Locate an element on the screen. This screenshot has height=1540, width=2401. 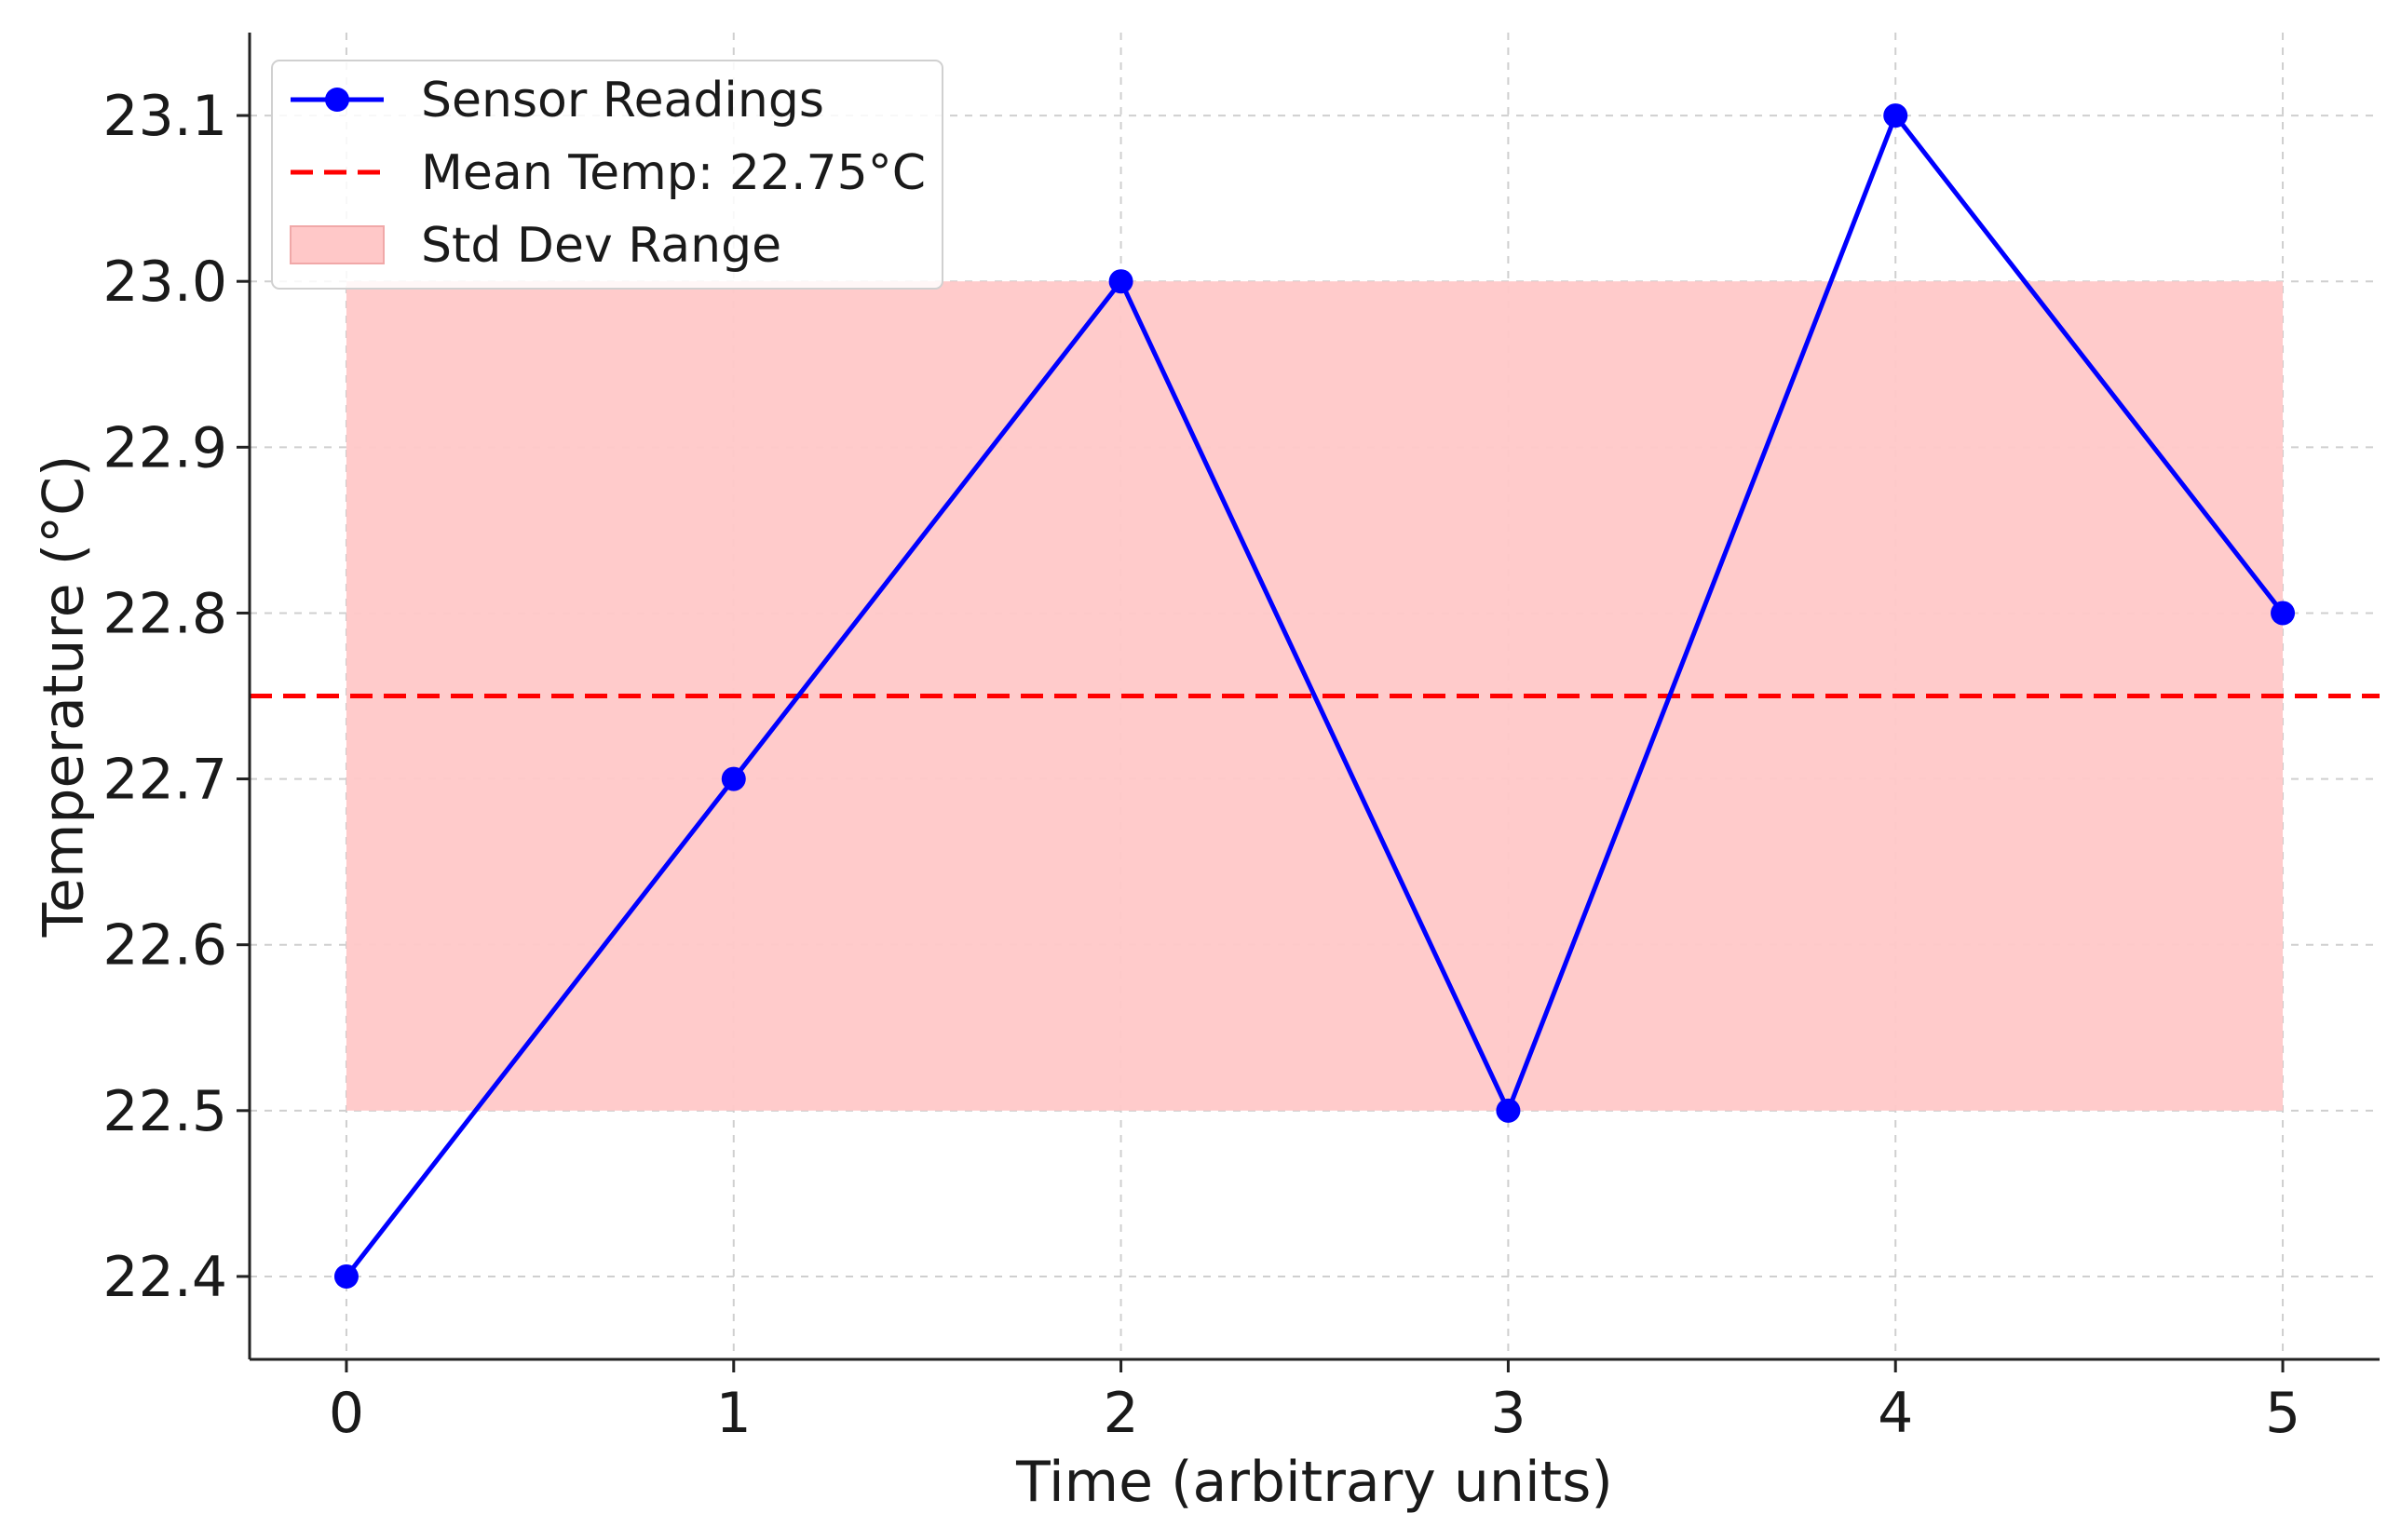
y-tick-label: 23.1 is located at coordinates (165, 117).